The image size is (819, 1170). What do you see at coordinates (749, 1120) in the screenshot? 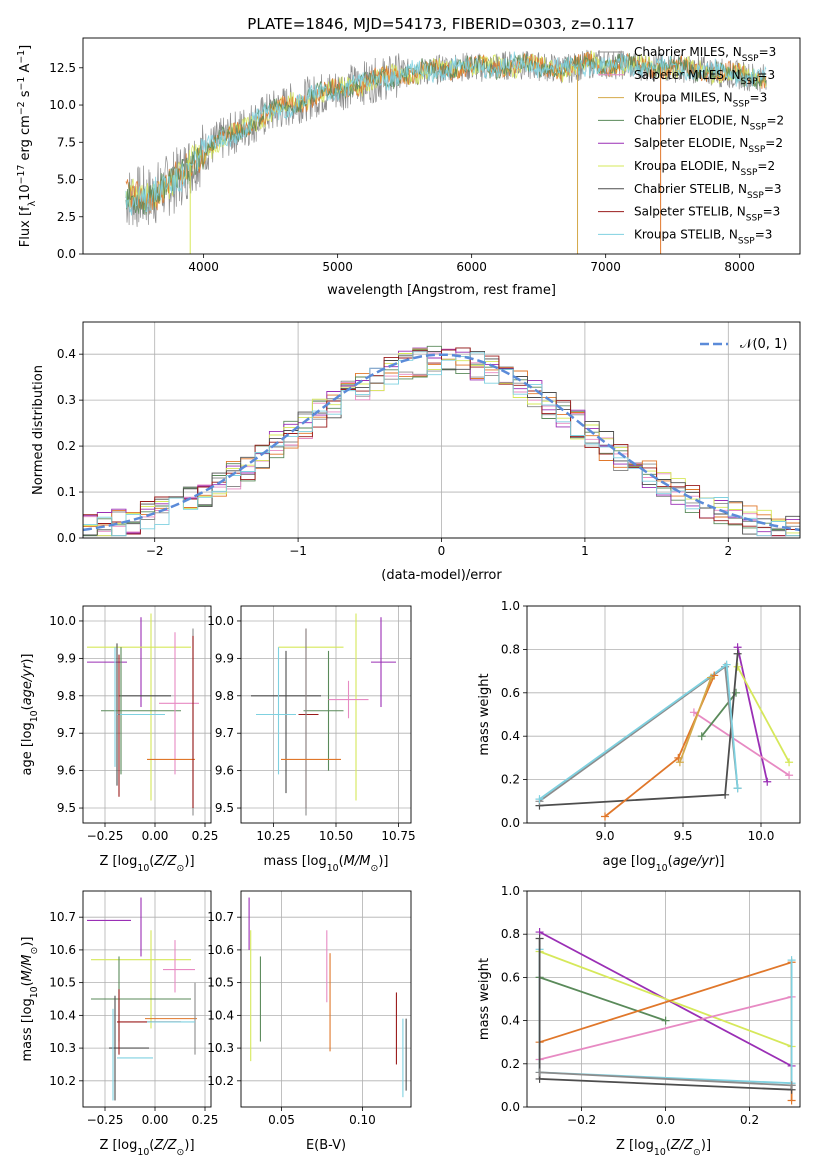
I see `x-tick-label: 0.2` at bounding box center [749, 1120].